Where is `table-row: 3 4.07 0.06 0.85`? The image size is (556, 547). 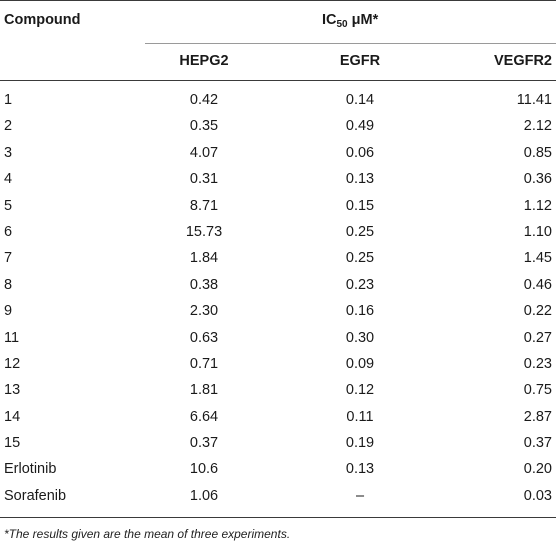
table-row: 3 4.07 0.06 0.85 is located at coordinates (278, 154).